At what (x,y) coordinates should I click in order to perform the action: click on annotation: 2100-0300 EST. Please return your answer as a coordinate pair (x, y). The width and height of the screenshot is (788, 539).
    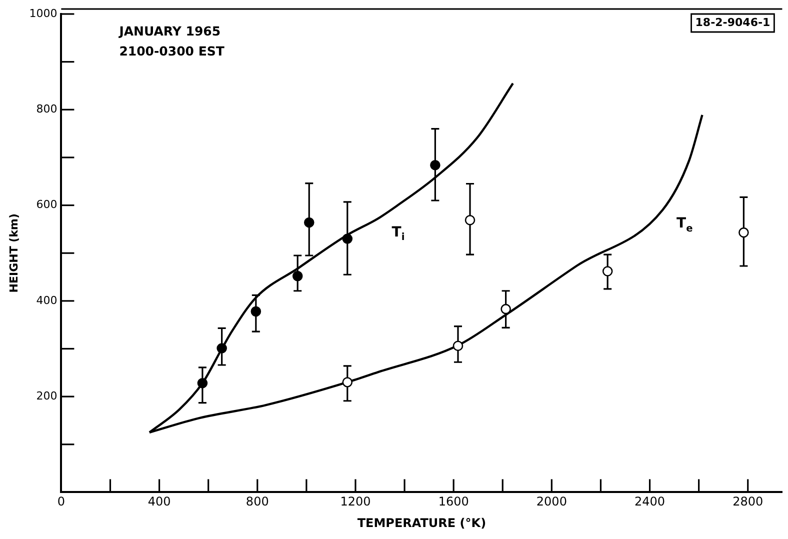
    Looking at the image, I should click on (172, 50).